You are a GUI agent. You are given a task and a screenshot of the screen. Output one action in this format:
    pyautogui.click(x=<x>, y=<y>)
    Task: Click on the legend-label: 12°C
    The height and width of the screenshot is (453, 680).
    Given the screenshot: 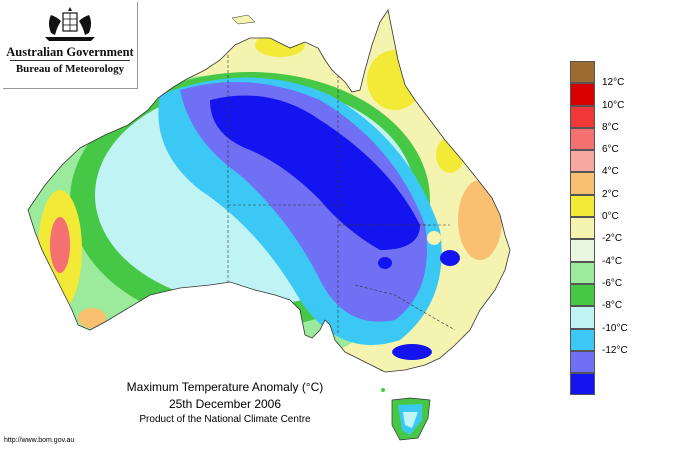 What is the action you would take?
    pyautogui.click(x=613, y=83)
    